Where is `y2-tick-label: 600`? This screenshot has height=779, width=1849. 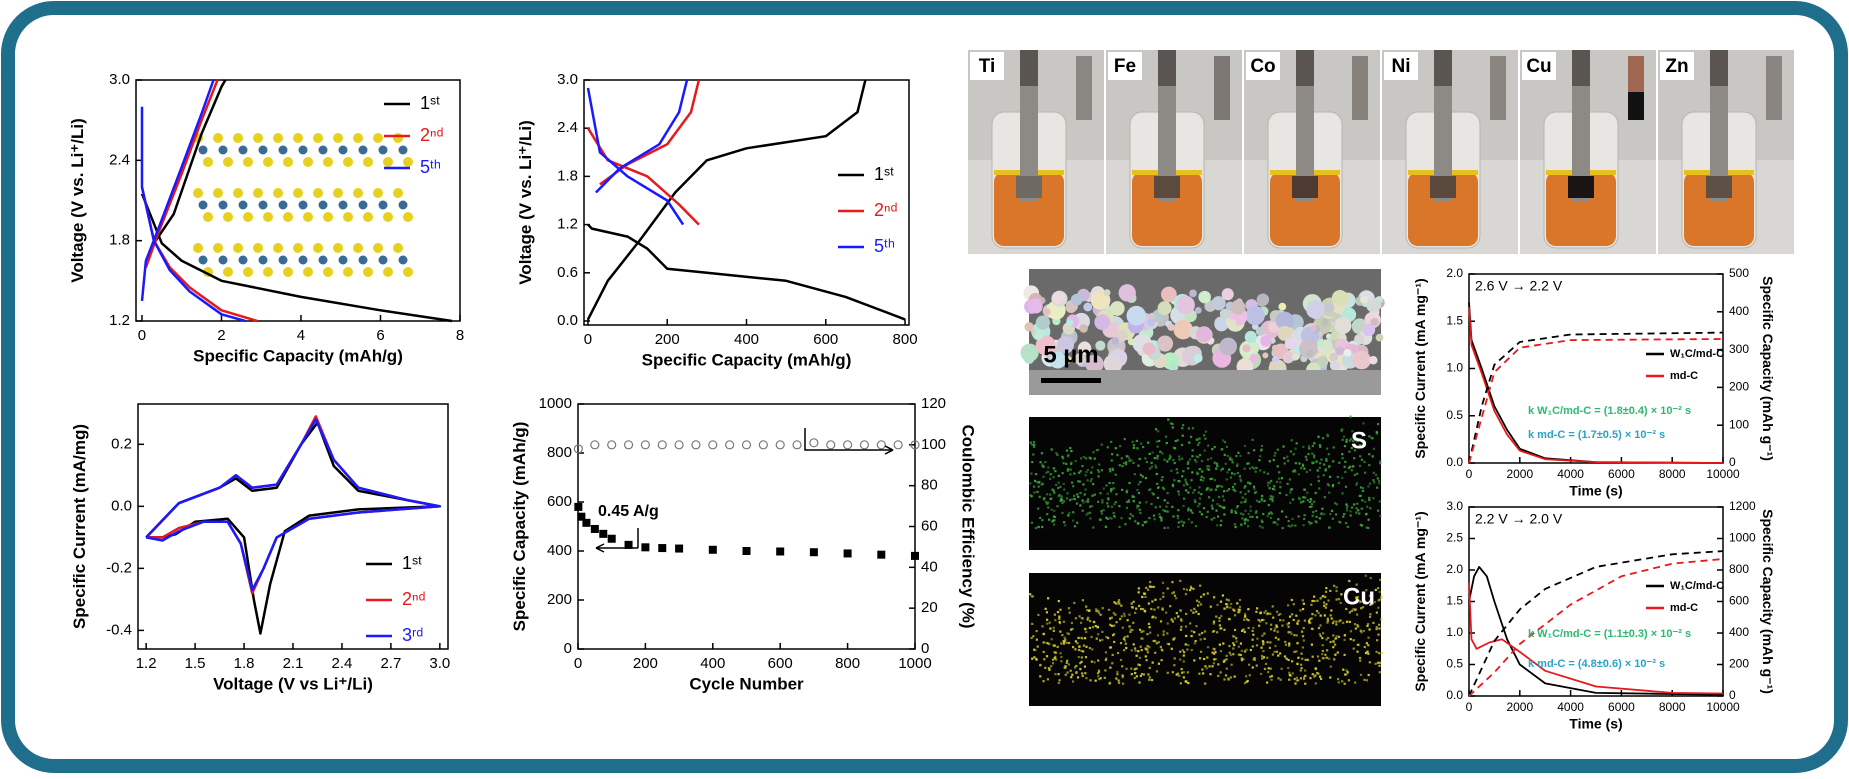 y2-tick-label: 600 is located at coordinates (1739, 601).